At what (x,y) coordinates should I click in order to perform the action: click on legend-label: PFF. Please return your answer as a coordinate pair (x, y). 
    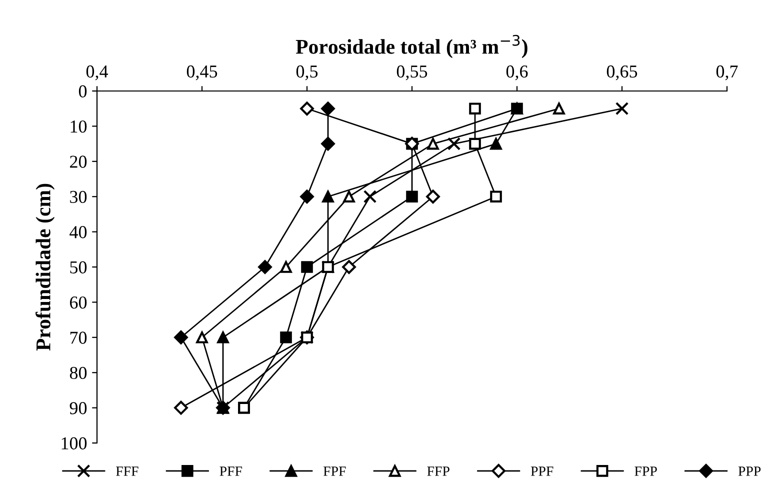
    Looking at the image, I should click on (231, 471).